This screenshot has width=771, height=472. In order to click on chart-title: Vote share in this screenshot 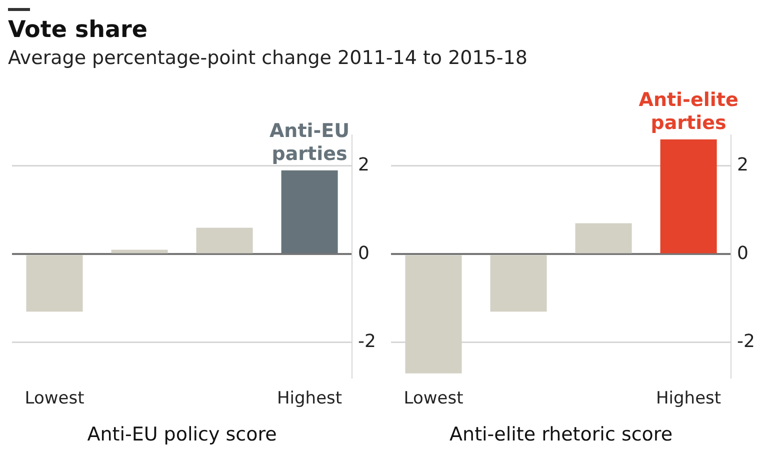, I will do `click(78, 30)`.